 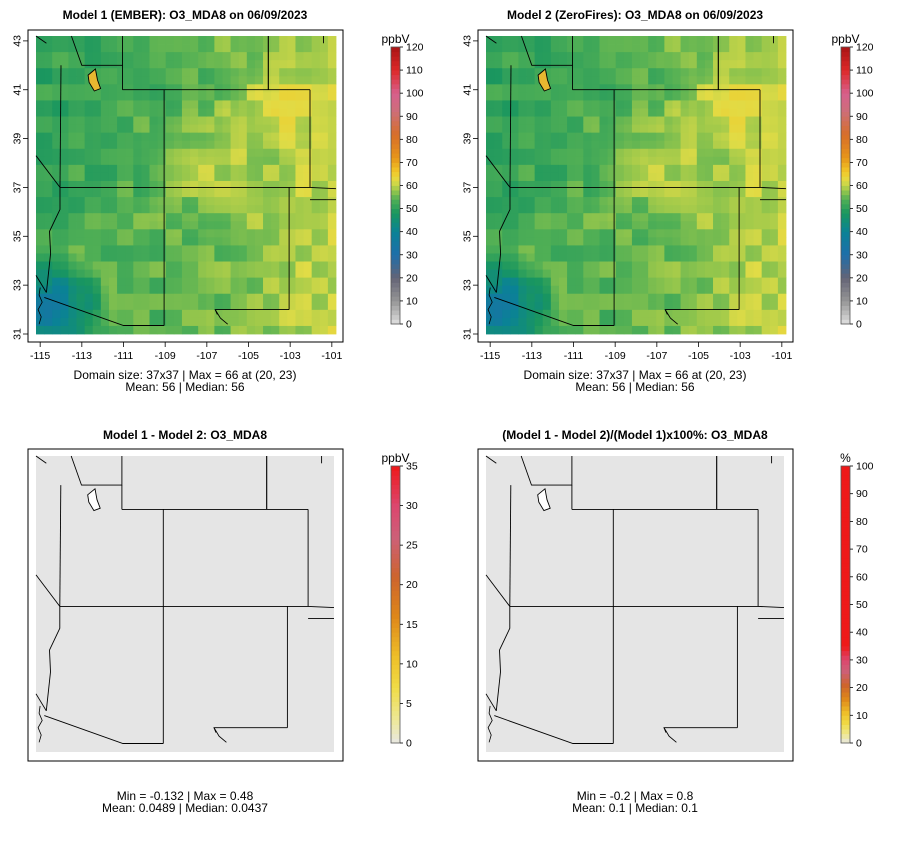 I want to click on state-border, so click(x=53, y=658).